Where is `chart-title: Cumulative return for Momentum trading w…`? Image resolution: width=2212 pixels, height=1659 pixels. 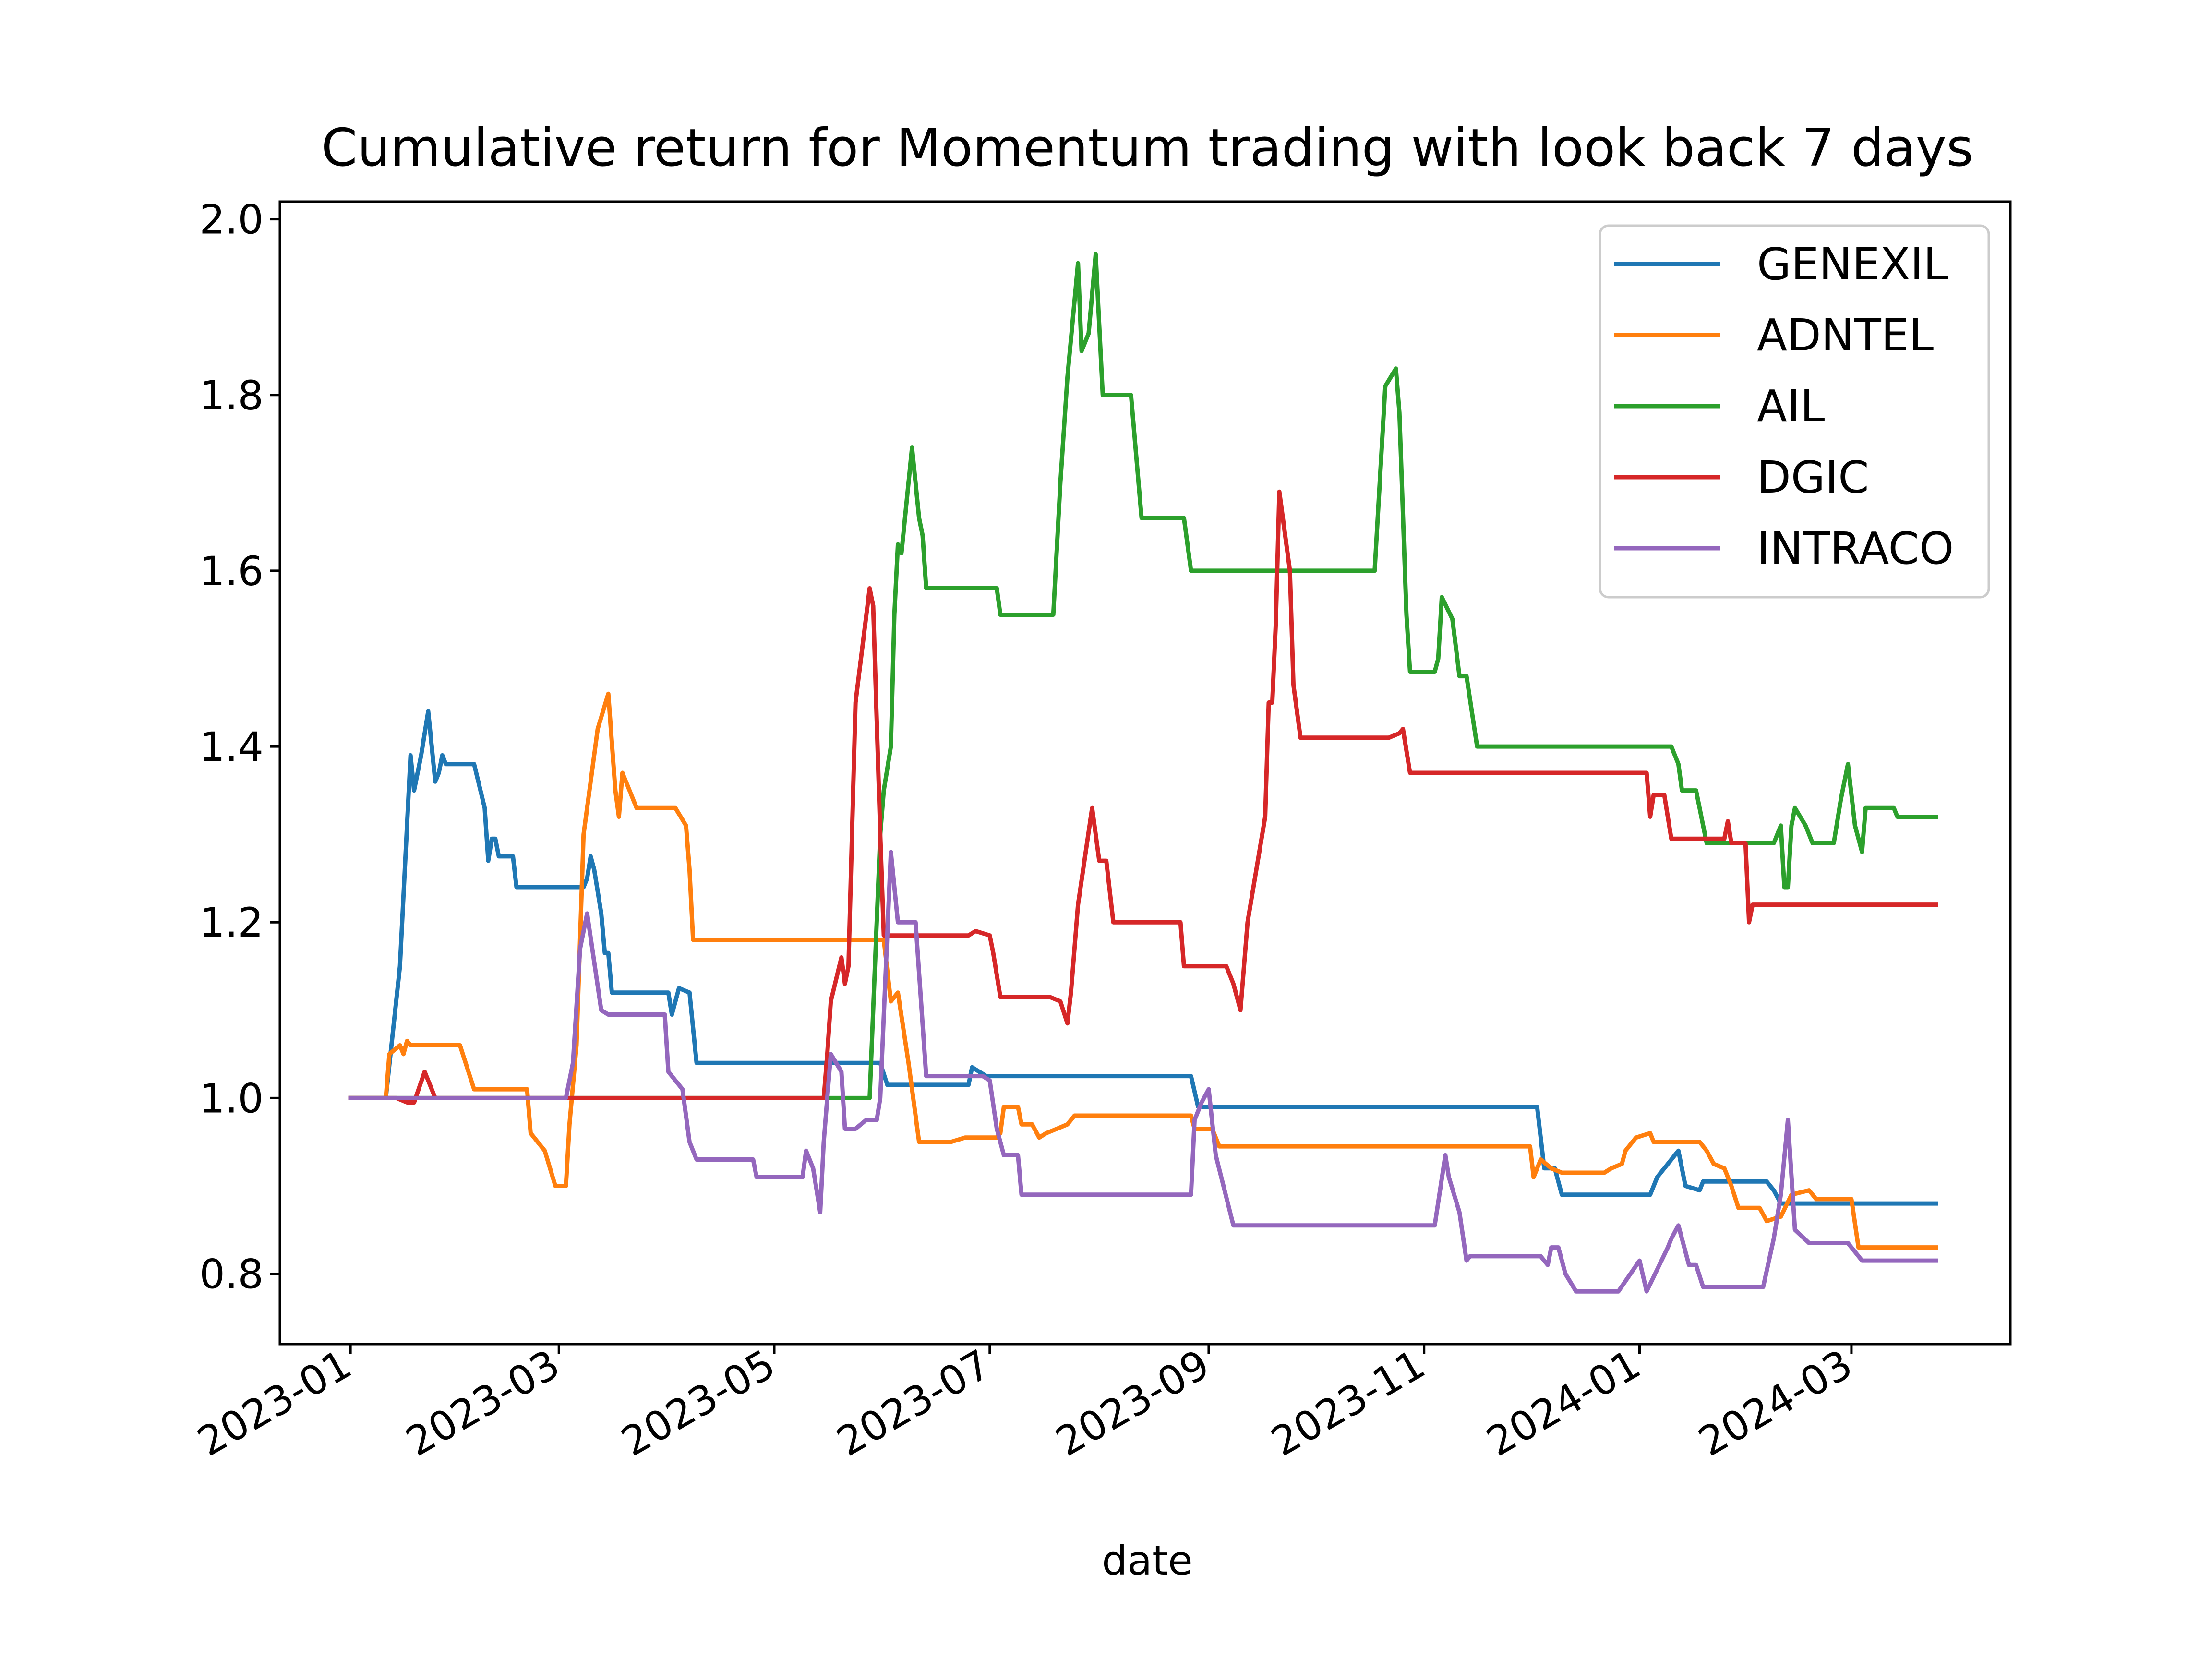 chart-title: Cumulative return for Momentum trading w… is located at coordinates (1147, 148).